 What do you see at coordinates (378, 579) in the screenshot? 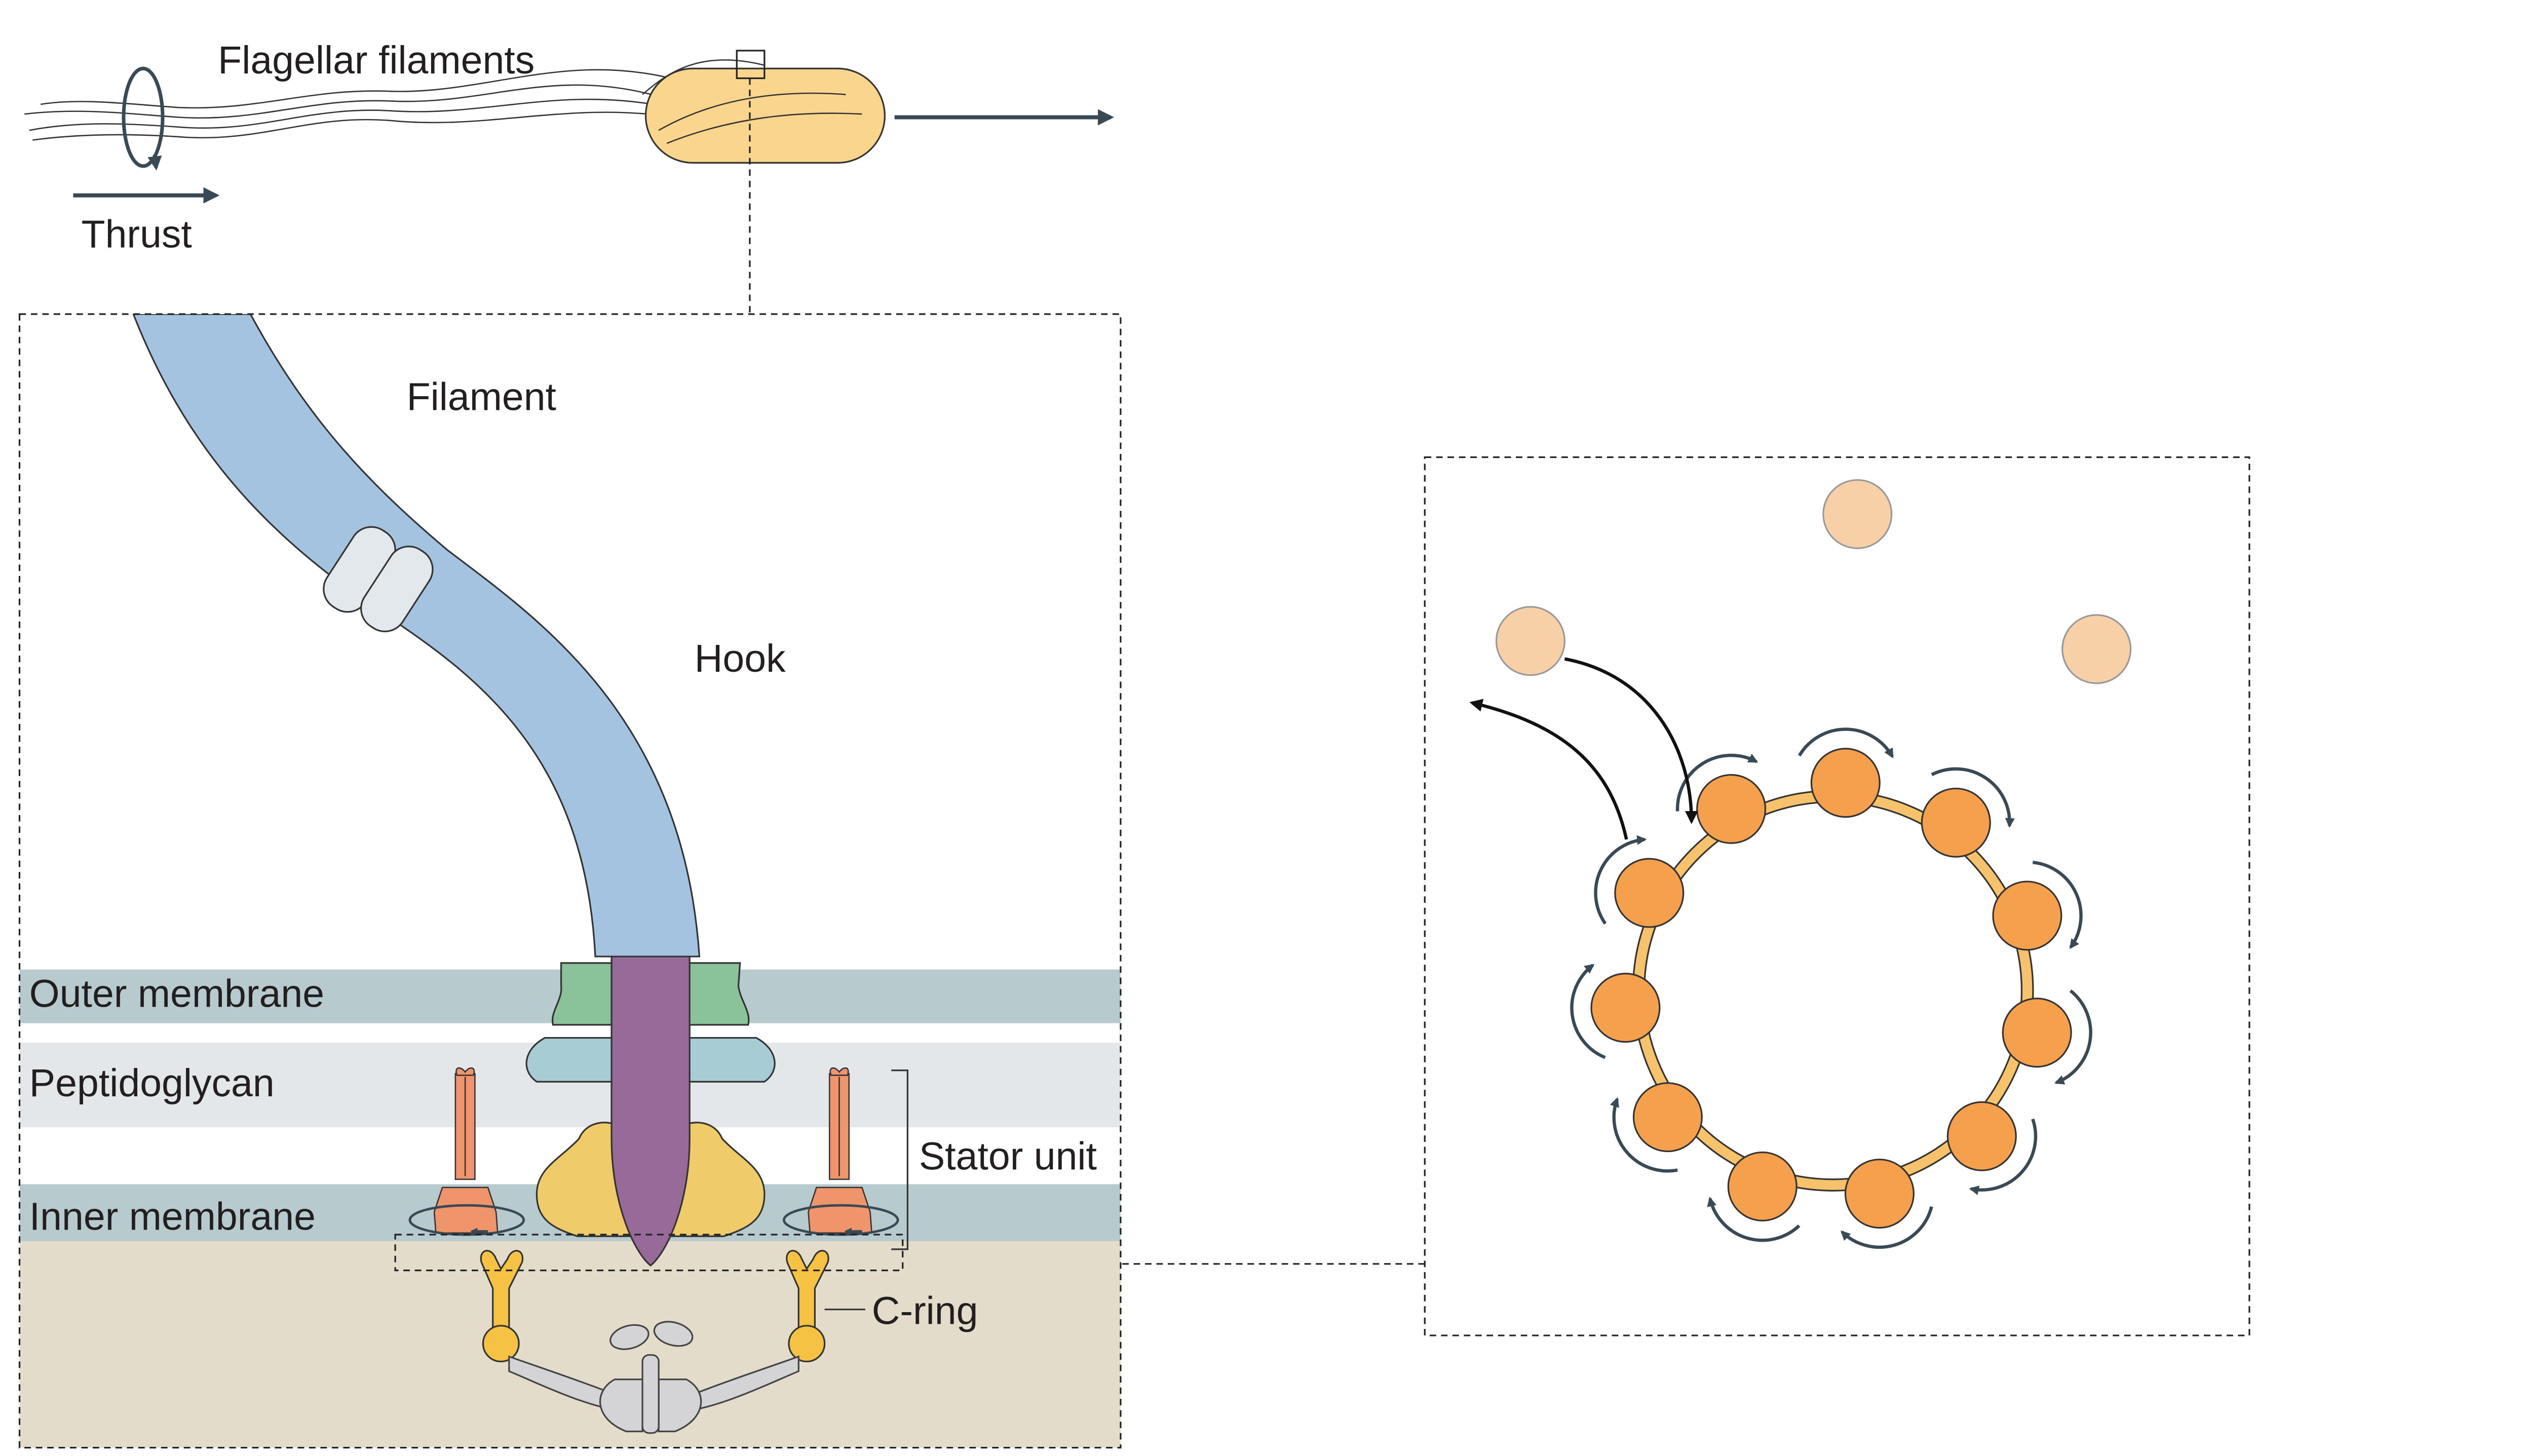
I see `hook-filament-junction` at bounding box center [378, 579].